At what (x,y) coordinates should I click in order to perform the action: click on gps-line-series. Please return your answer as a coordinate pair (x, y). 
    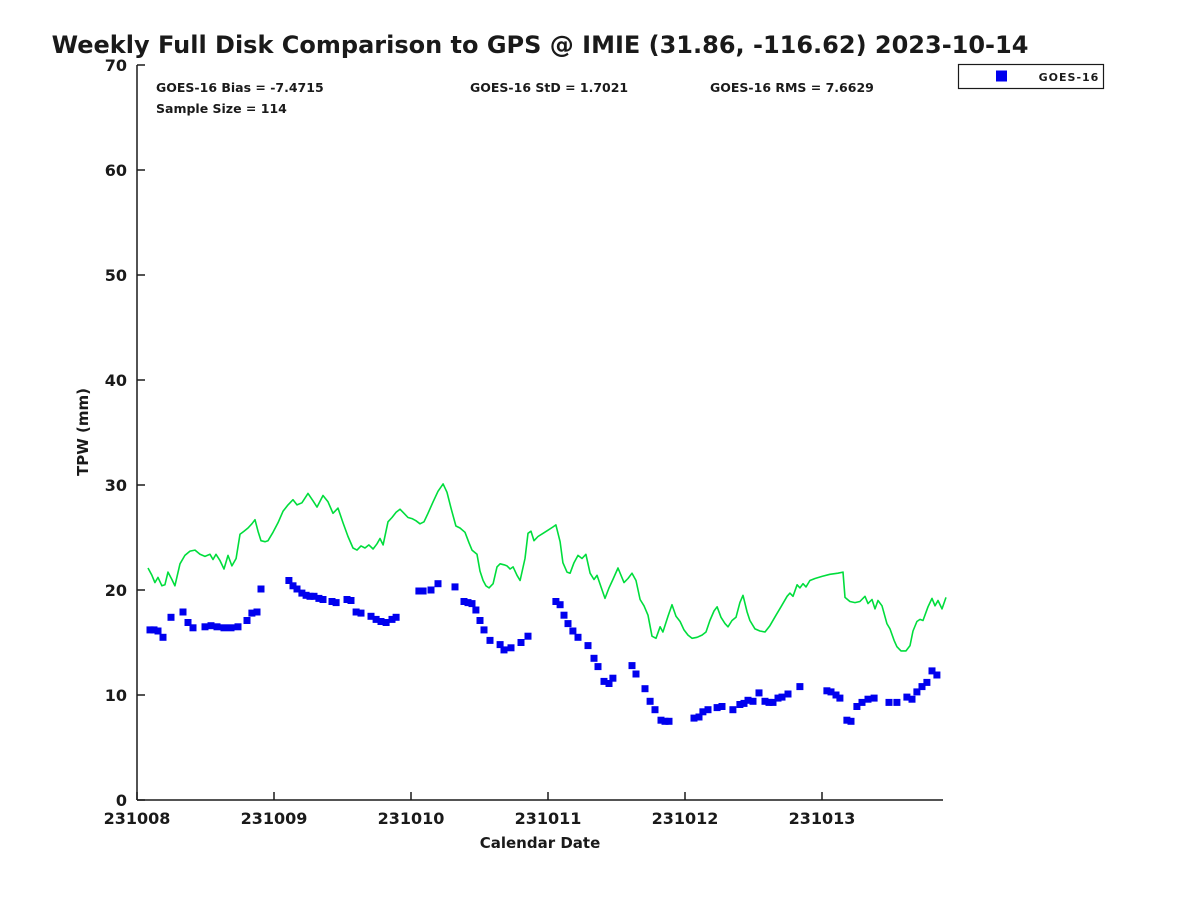
    Looking at the image, I should click on (547, 567).